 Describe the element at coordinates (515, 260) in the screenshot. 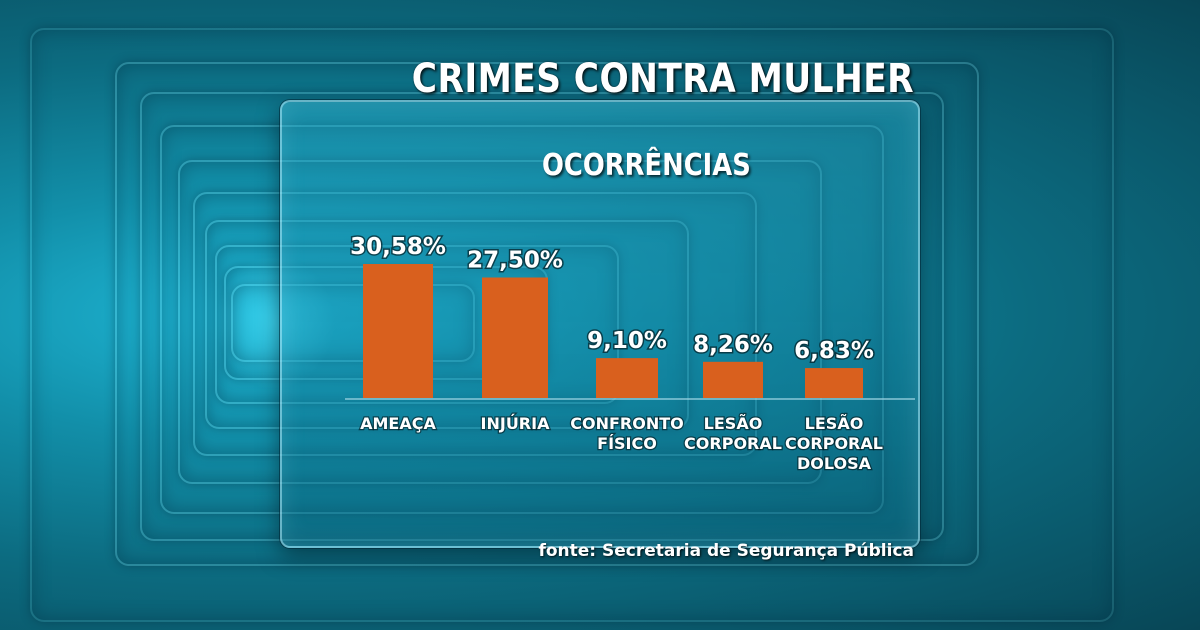

I see `bar-value-label: 27,50%` at that location.